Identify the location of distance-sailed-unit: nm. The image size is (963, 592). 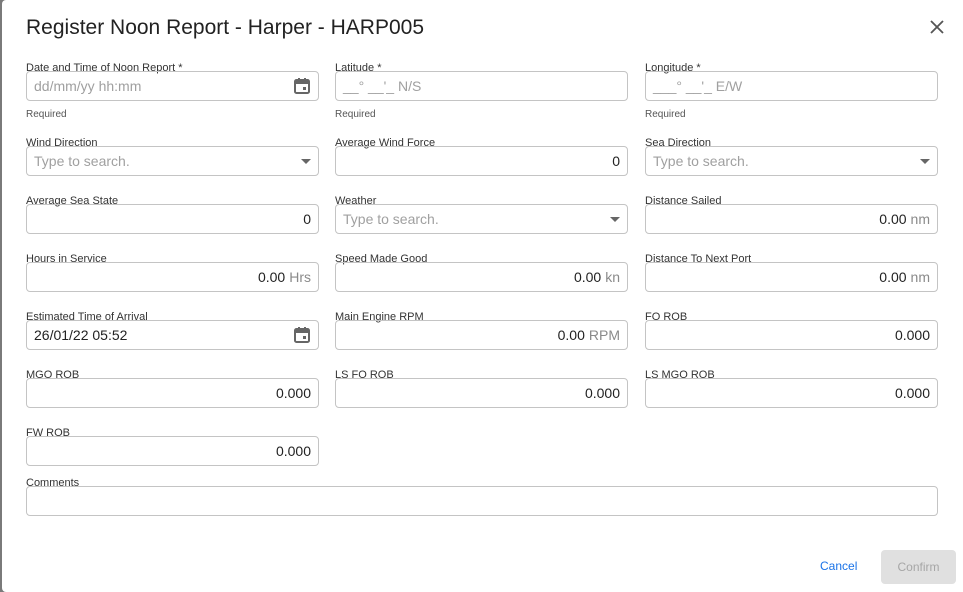
(920, 219).